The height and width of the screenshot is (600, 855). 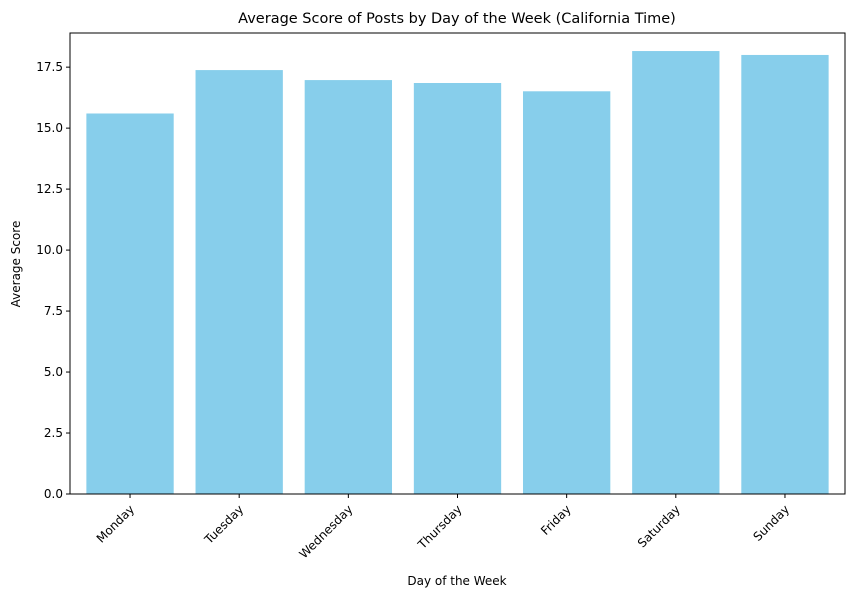 I want to click on bar-wednesday, so click(x=348, y=287).